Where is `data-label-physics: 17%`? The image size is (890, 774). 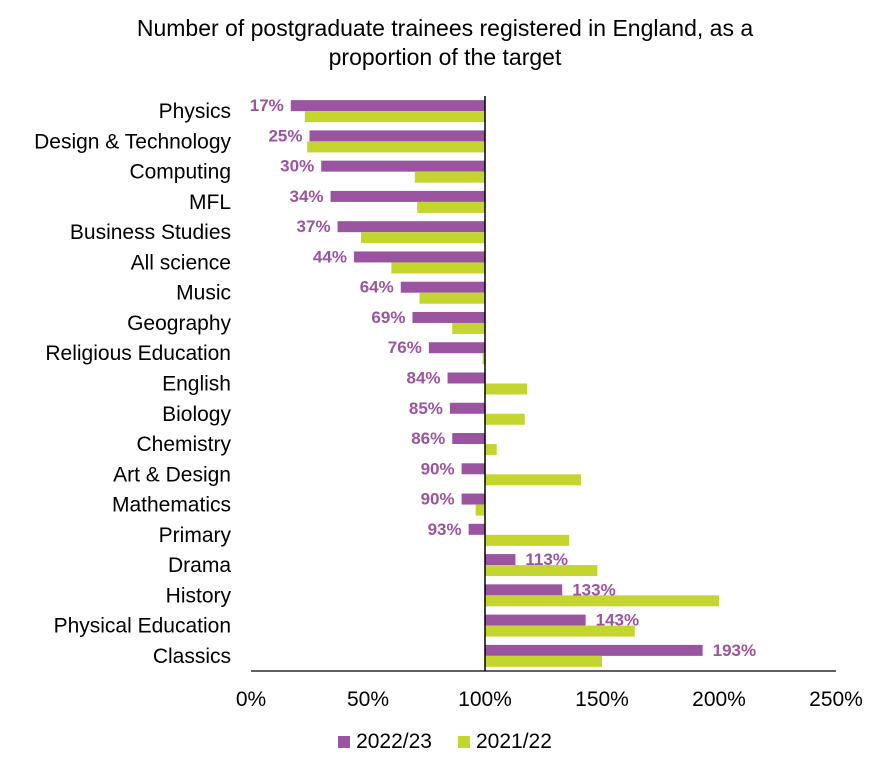
data-label-physics: 17% is located at coordinates (267, 105).